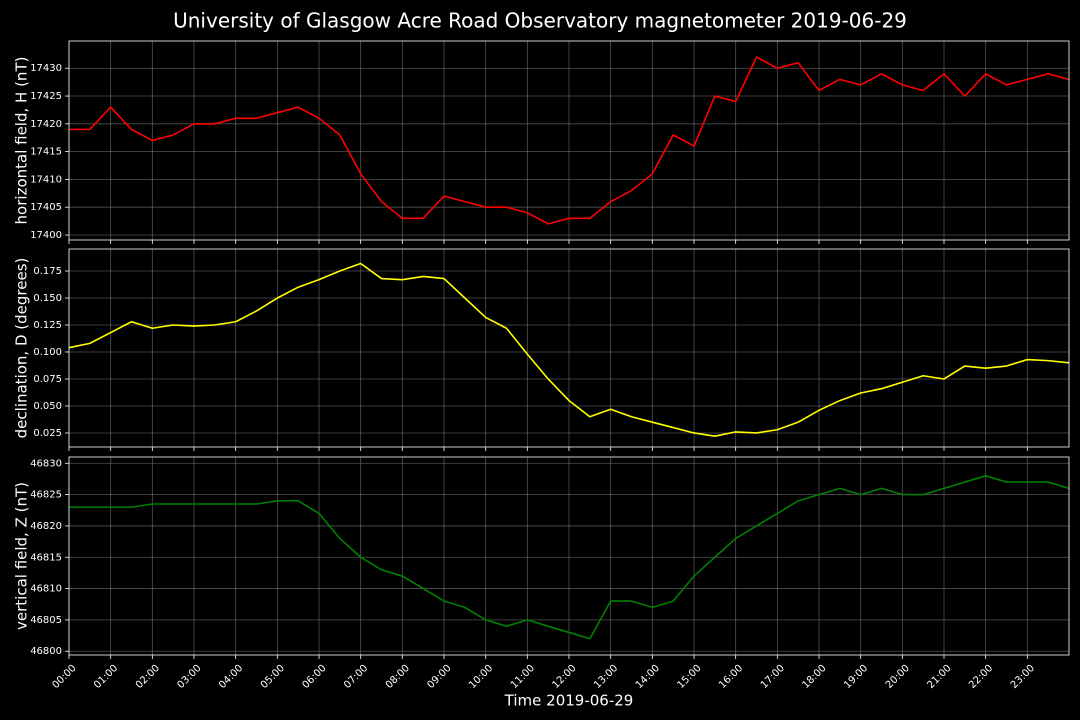 The width and height of the screenshot is (1080, 720). What do you see at coordinates (46, 179) in the screenshot?
I see `y-tick-label: 17410` at bounding box center [46, 179].